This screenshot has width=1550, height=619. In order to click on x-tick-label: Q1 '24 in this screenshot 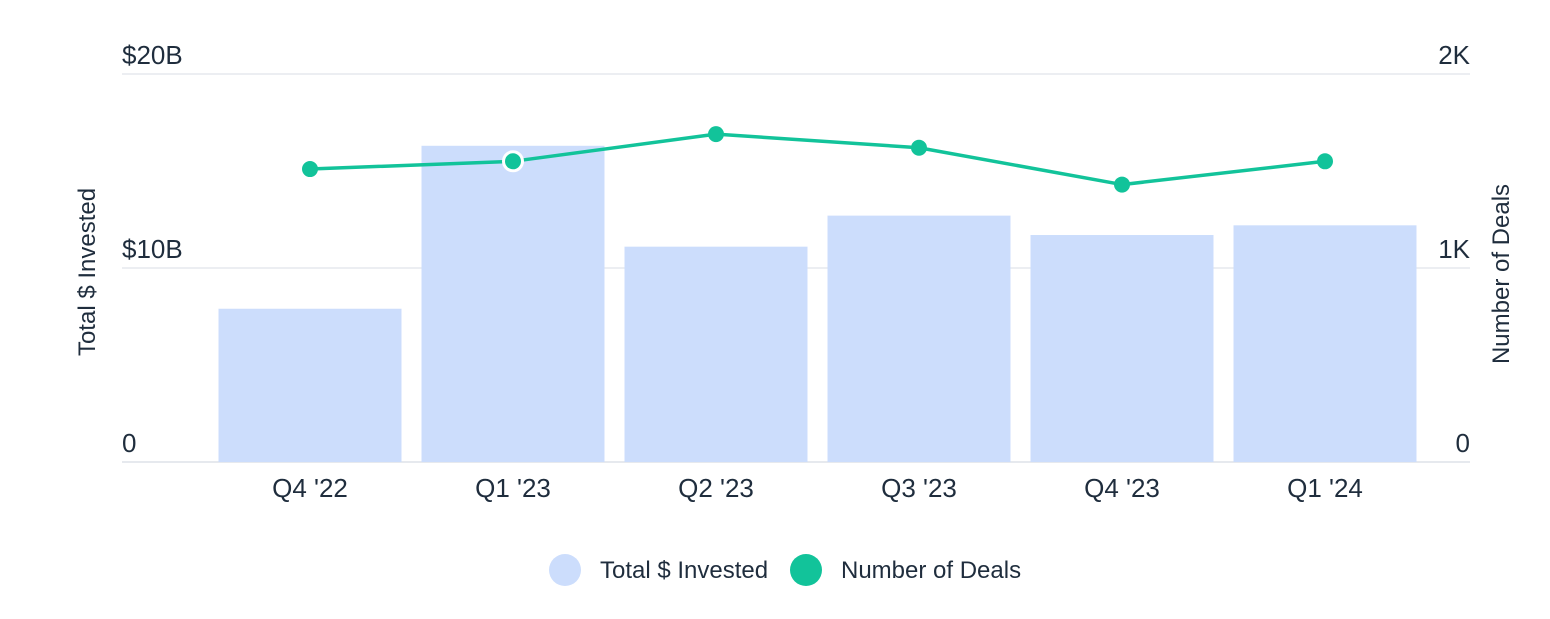, I will do `click(1325, 488)`.